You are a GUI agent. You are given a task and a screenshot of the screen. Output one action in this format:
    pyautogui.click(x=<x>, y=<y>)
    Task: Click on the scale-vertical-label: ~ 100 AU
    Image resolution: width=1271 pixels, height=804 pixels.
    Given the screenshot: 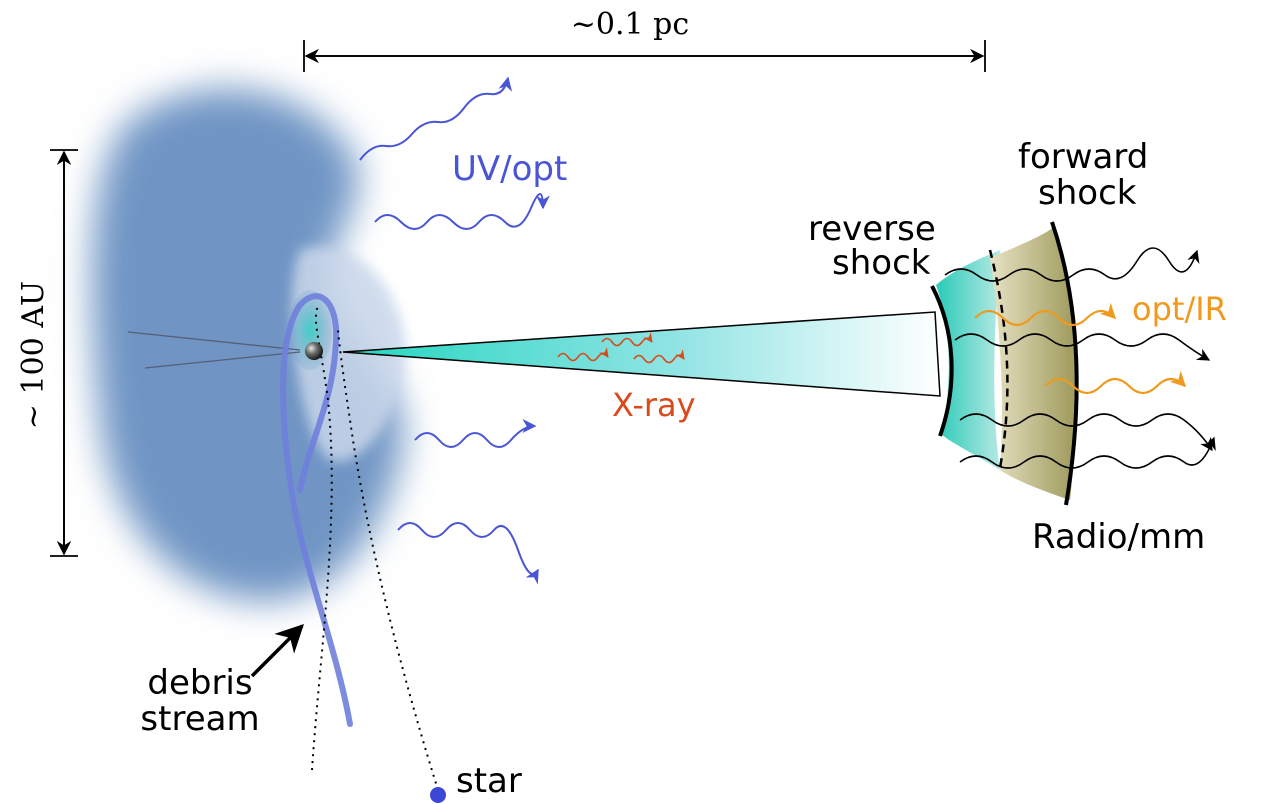 What is the action you would take?
    pyautogui.click(x=33, y=355)
    